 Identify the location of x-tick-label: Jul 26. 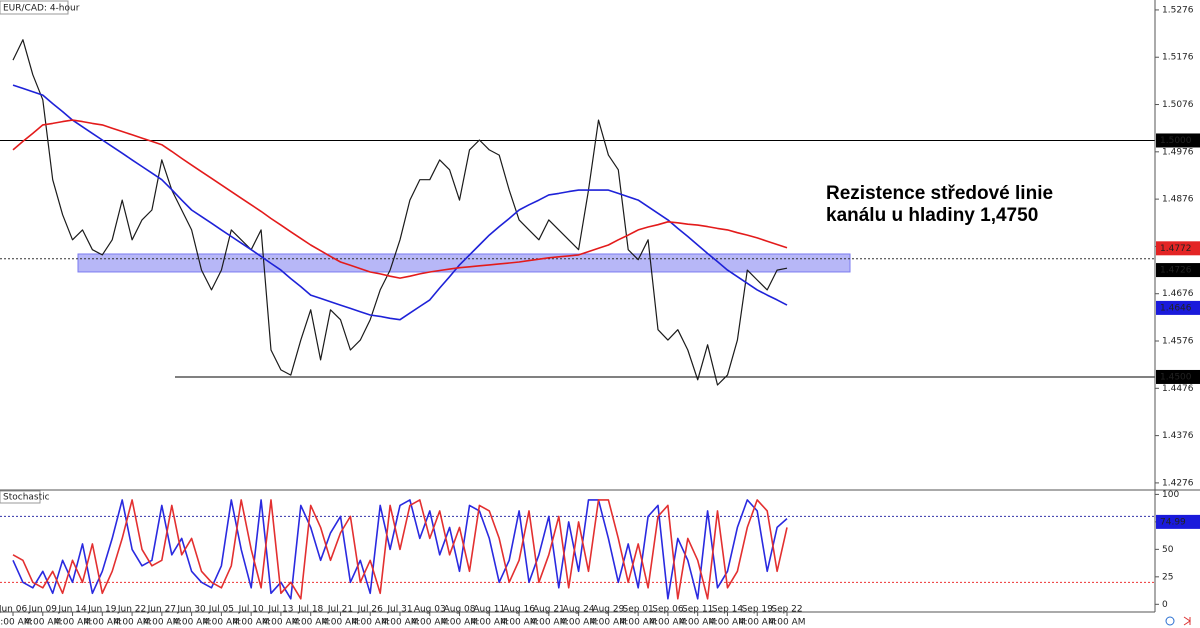
(370, 610).